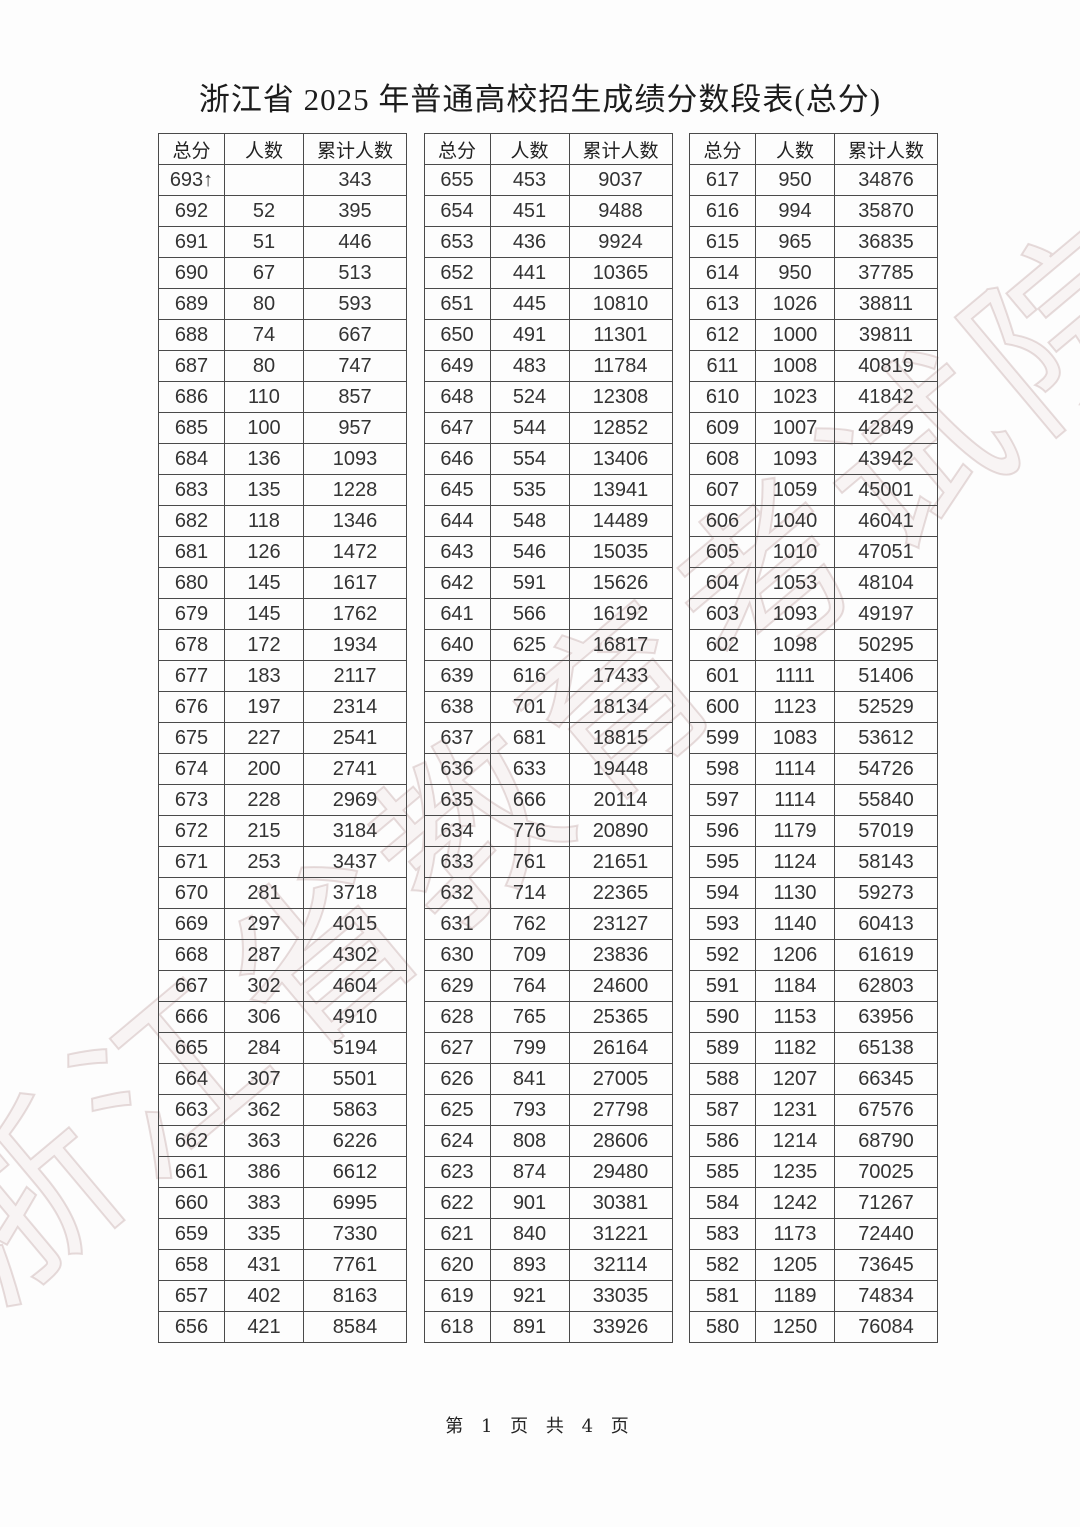 This screenshot has height=1527, width=1080. Describe the element at coordinates (457, 397) in the screenshot. I see `cell-total-score: 648` at that location.